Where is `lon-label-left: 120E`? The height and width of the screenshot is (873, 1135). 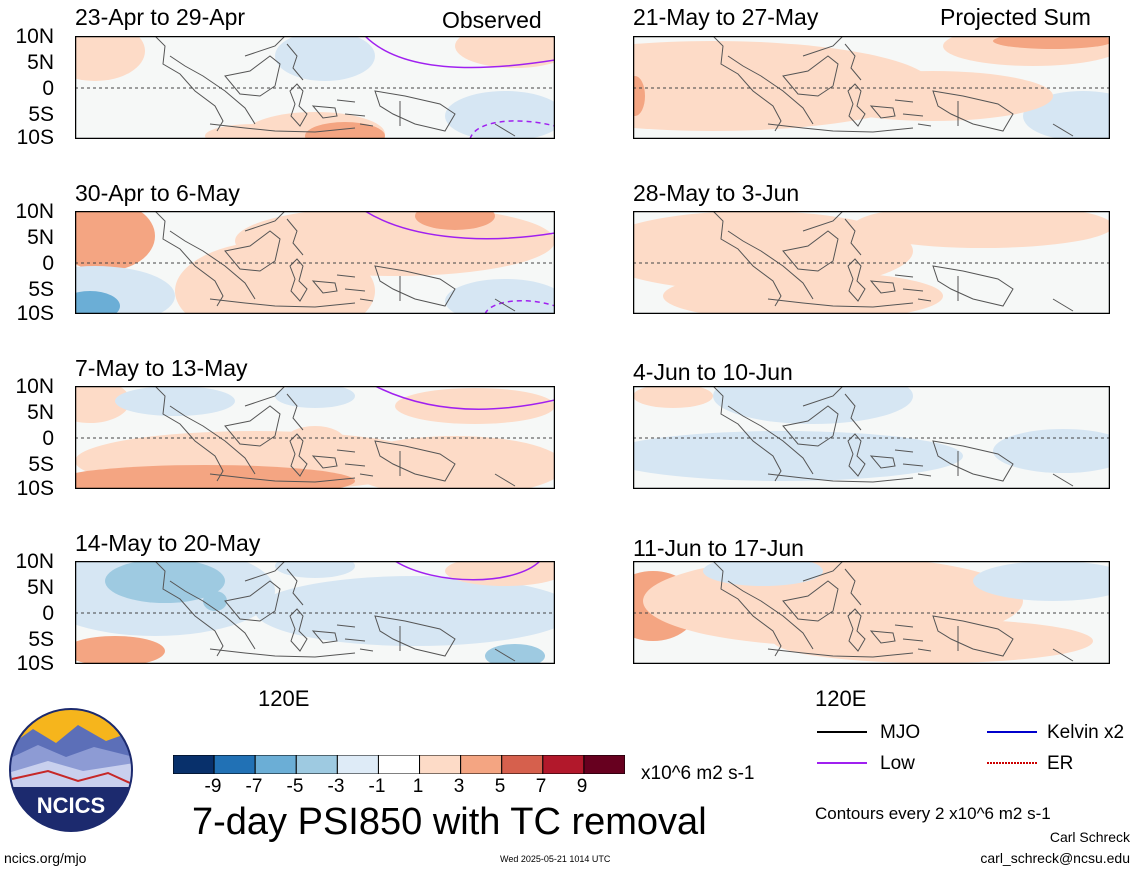 lon-label-left: 120E is located at coordinates (284, 698).